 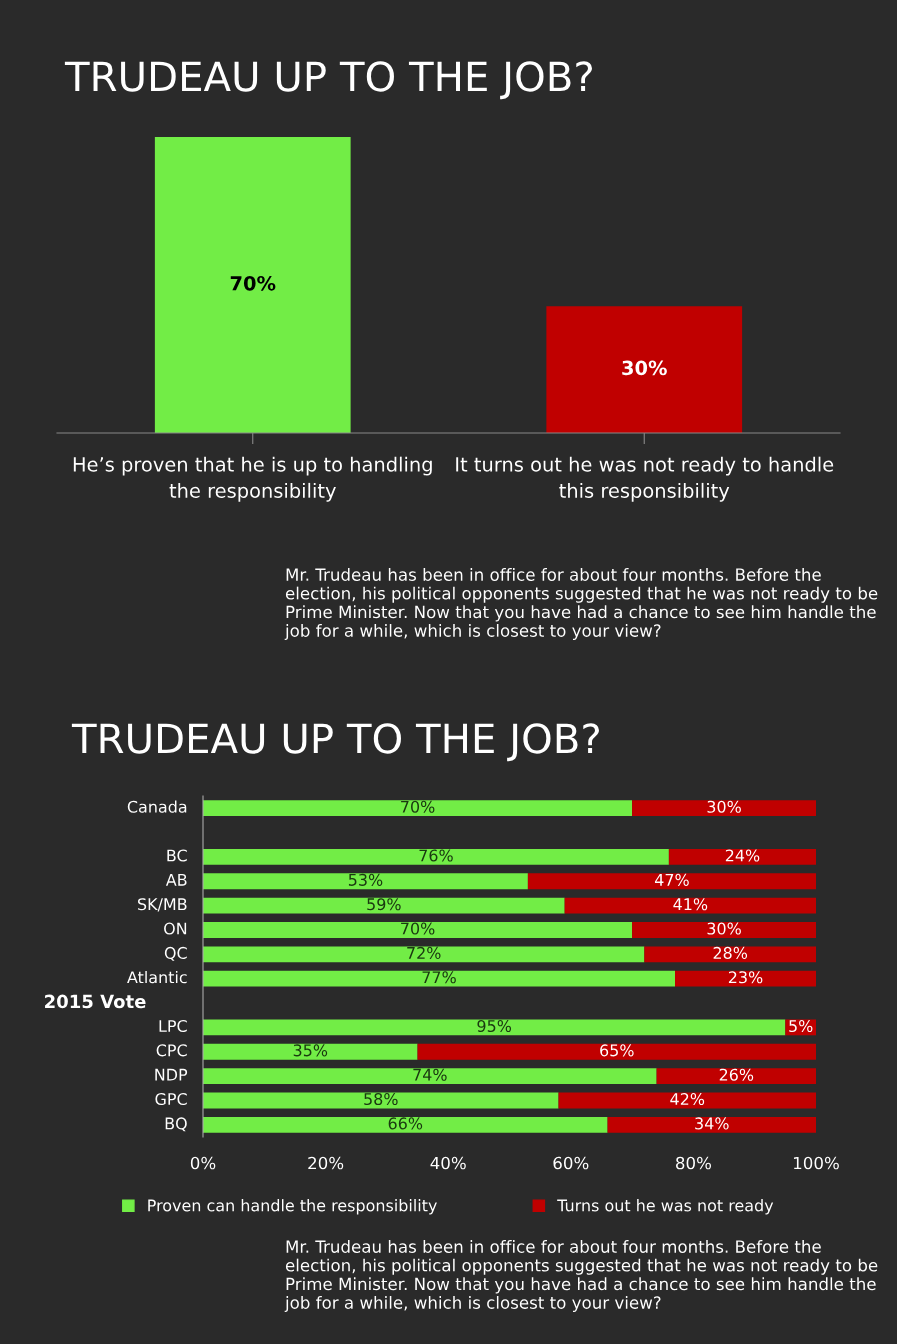 I want to click on data-label: 35%, so click(x=310, y=1050).